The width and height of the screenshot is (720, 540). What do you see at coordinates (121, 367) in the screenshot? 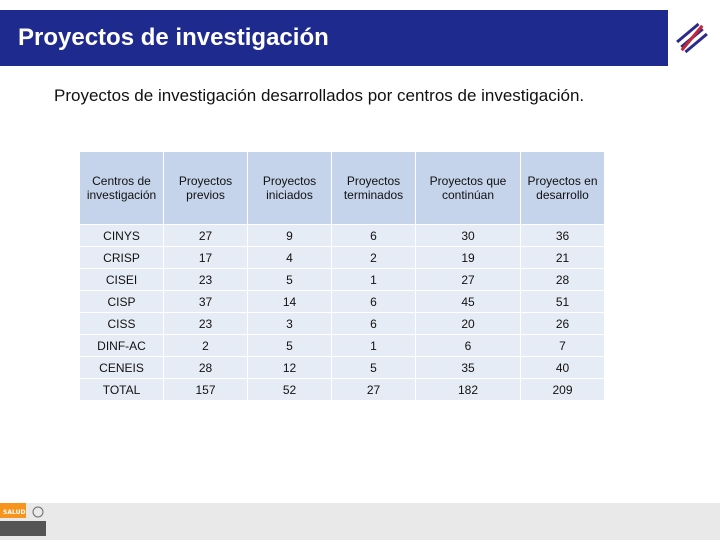
I see `center-name-cell: CENEIS` at bounding box center [121, 367].